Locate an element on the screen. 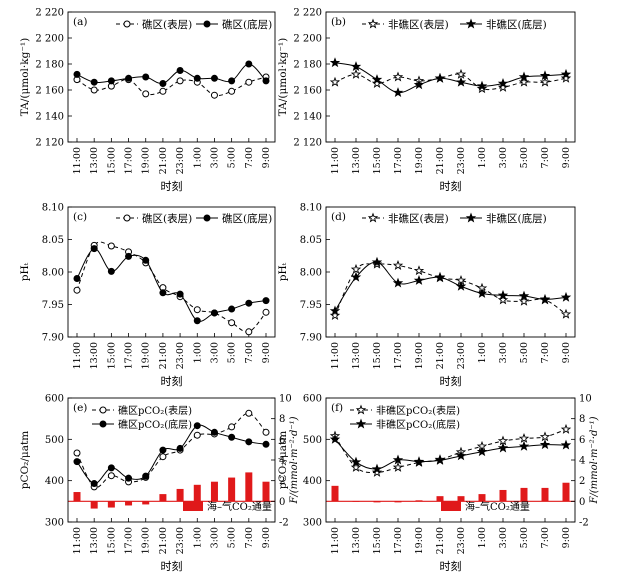 The height and width of the screenshot is (580, 617). legend-bar-swatch is located at coordinates (451, 506).